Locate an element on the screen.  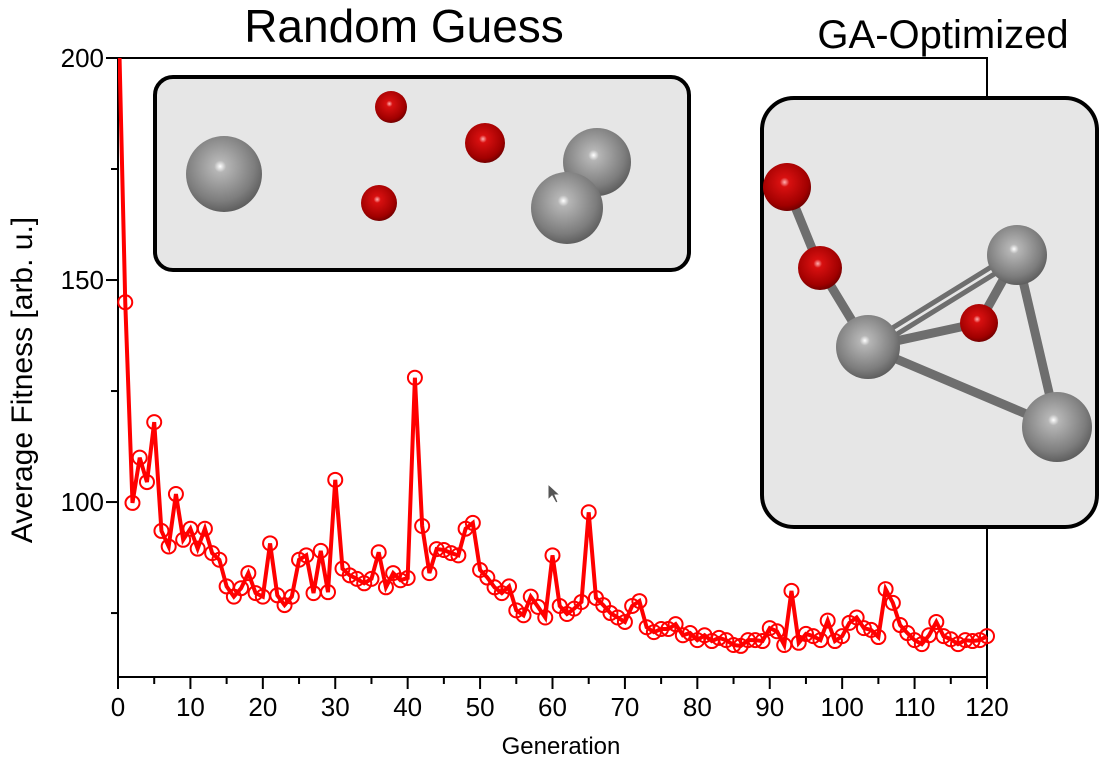
x-tick-label: 30 is located at coordinates (335, 707).